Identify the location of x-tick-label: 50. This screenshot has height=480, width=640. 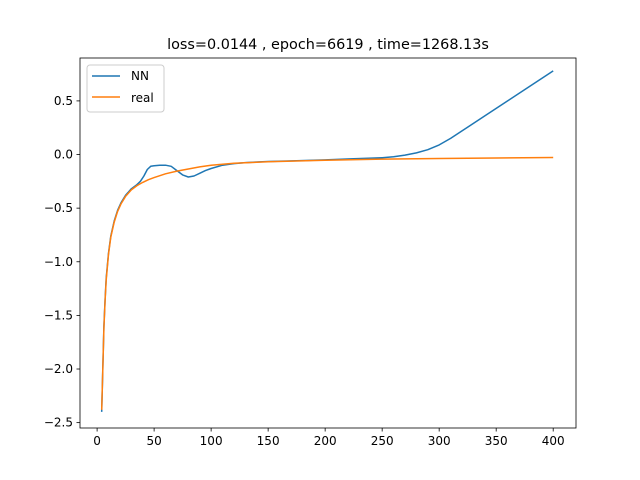
(153, 441).